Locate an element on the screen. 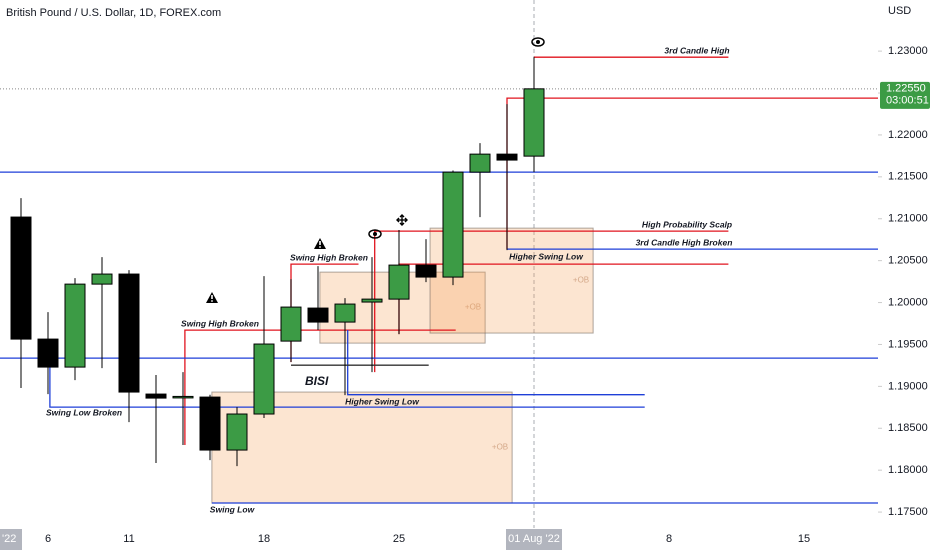 The height and width of the screenshot is (550, 932). x-tick-label: 11 is located at coordinates (128, 539).